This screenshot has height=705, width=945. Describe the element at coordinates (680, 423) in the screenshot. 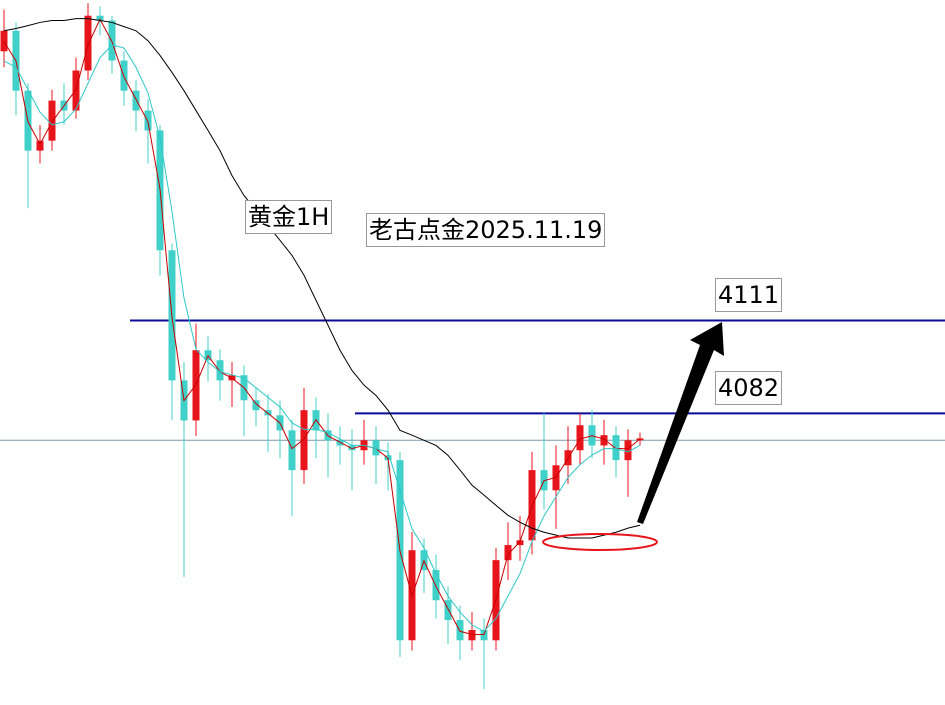

I see `arrow` at that location.